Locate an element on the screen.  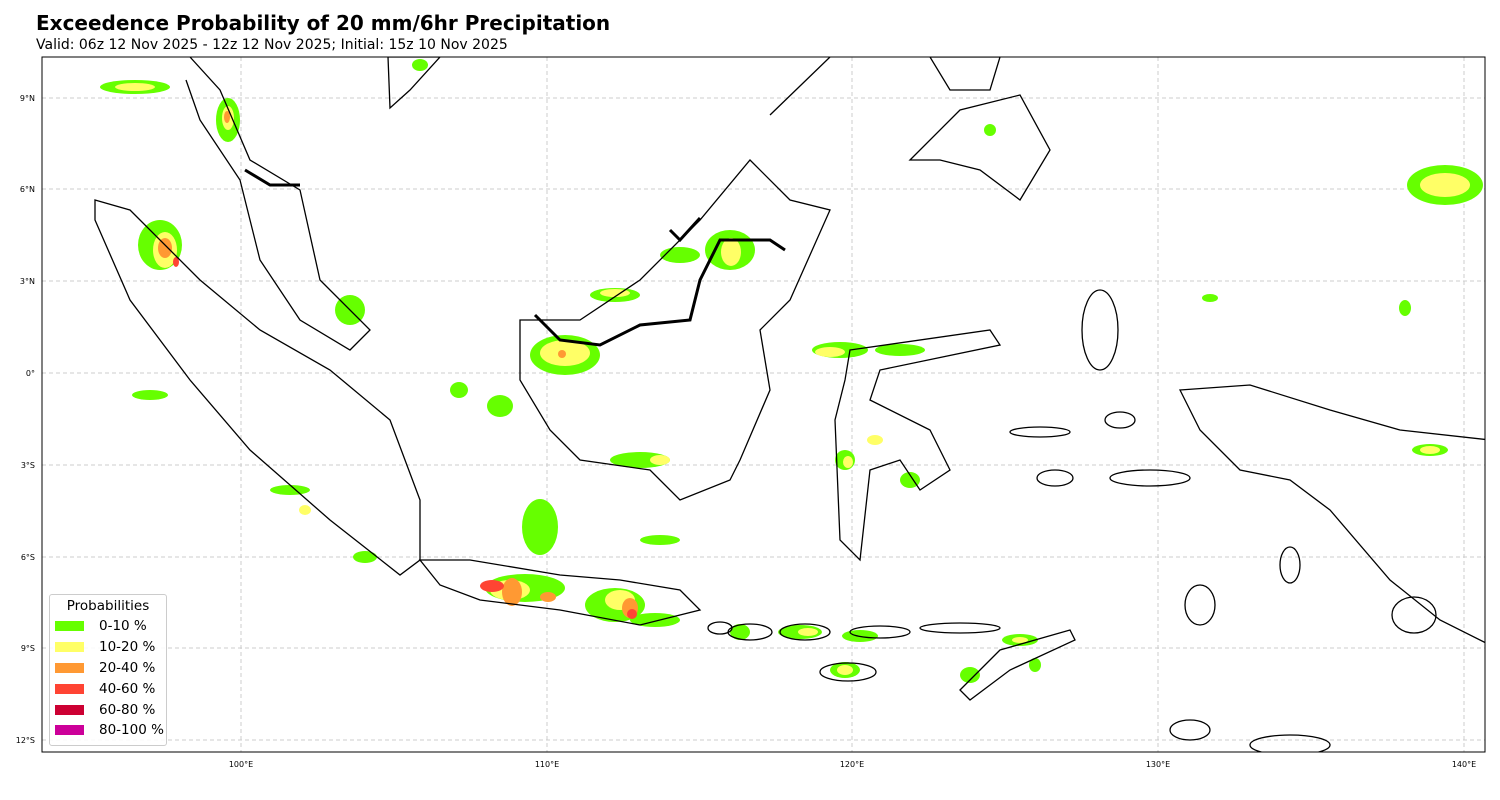
legend-item: 10-20 % is located at coordinates (108, 647).